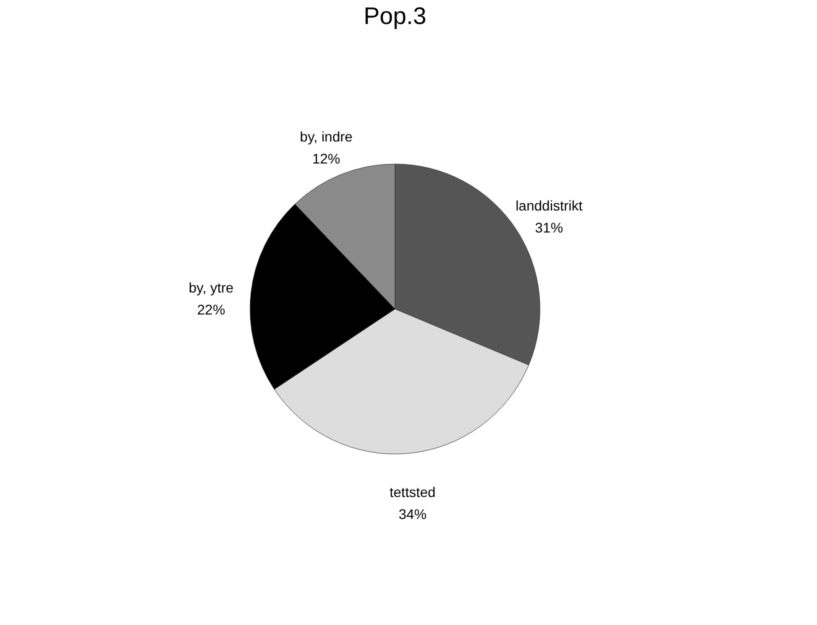 The width and height of the screenshot is (817, 625). I want to click on data-label: 34%, so click(412, 514).